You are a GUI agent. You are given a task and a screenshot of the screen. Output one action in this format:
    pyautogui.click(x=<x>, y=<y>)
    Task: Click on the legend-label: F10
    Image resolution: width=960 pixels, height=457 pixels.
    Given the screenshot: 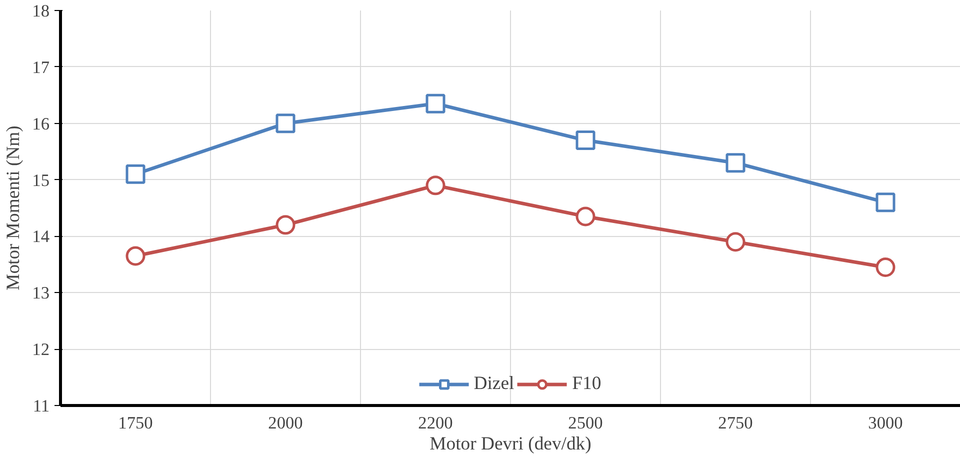 What is the action you would take?
    pyautogui.click(x=587, y=384)
    